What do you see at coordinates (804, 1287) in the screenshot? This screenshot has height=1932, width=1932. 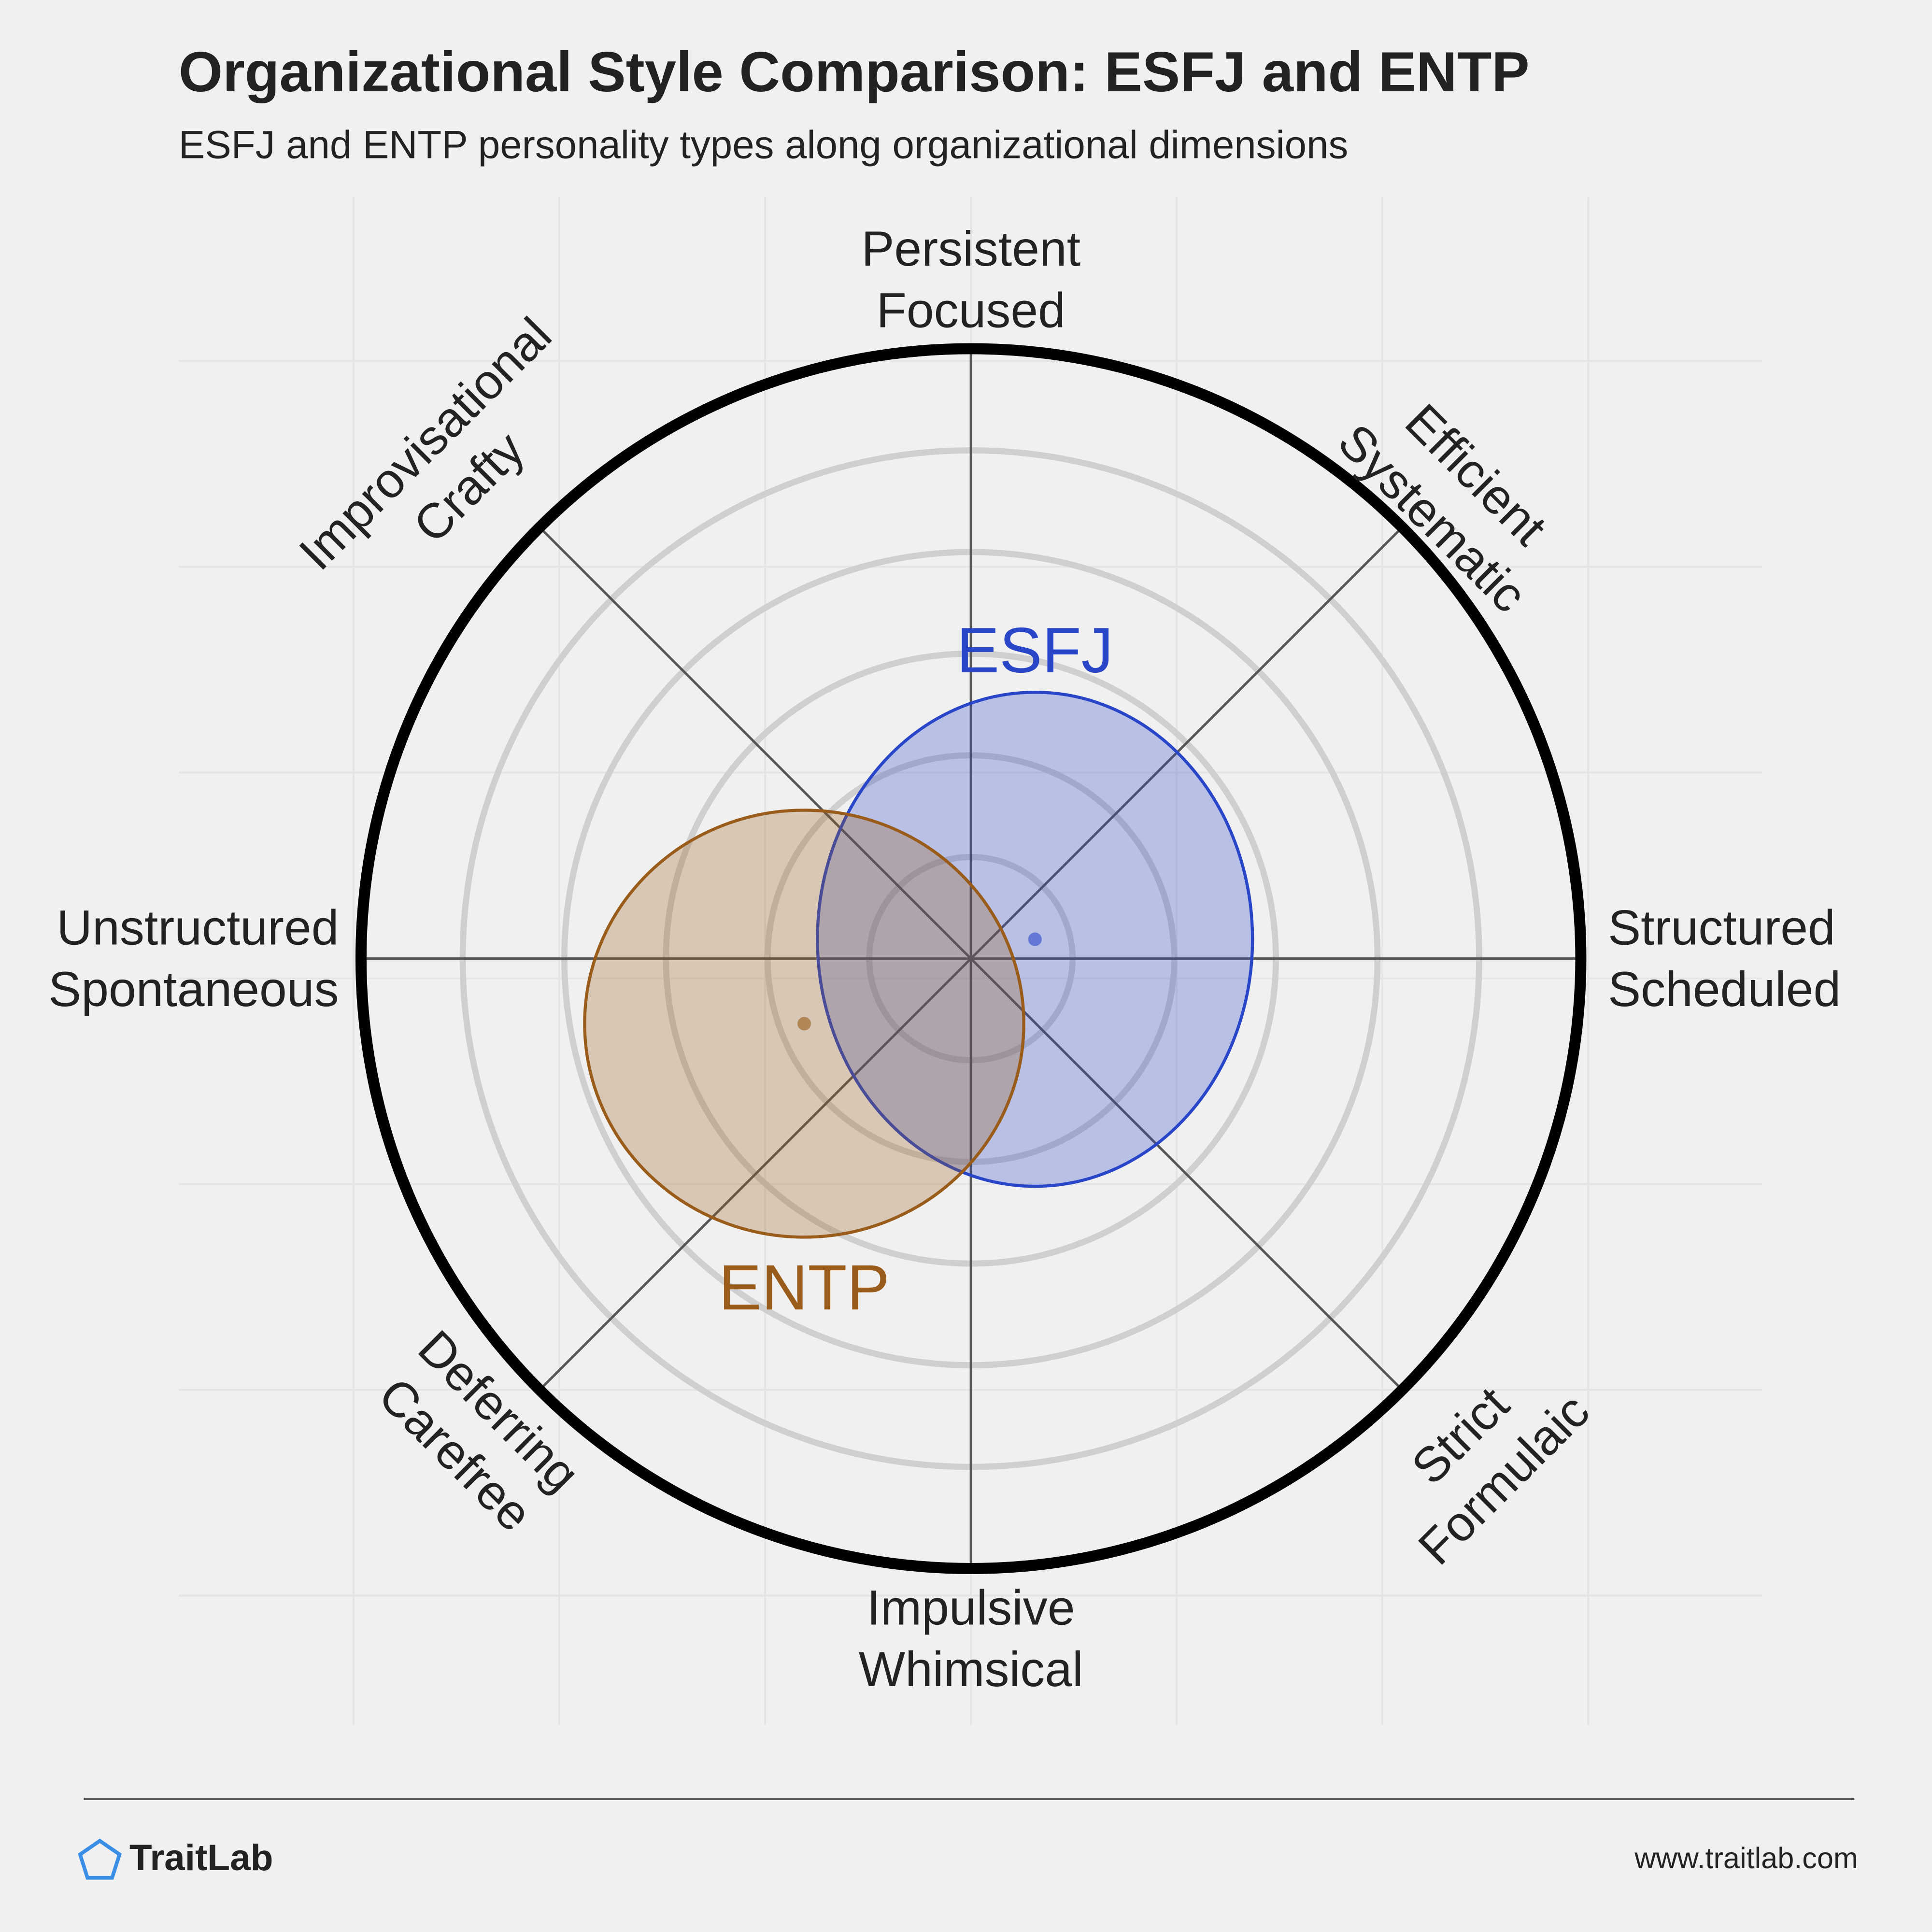 I see `series-label: ENTP` at bounding box center [804, 1287].